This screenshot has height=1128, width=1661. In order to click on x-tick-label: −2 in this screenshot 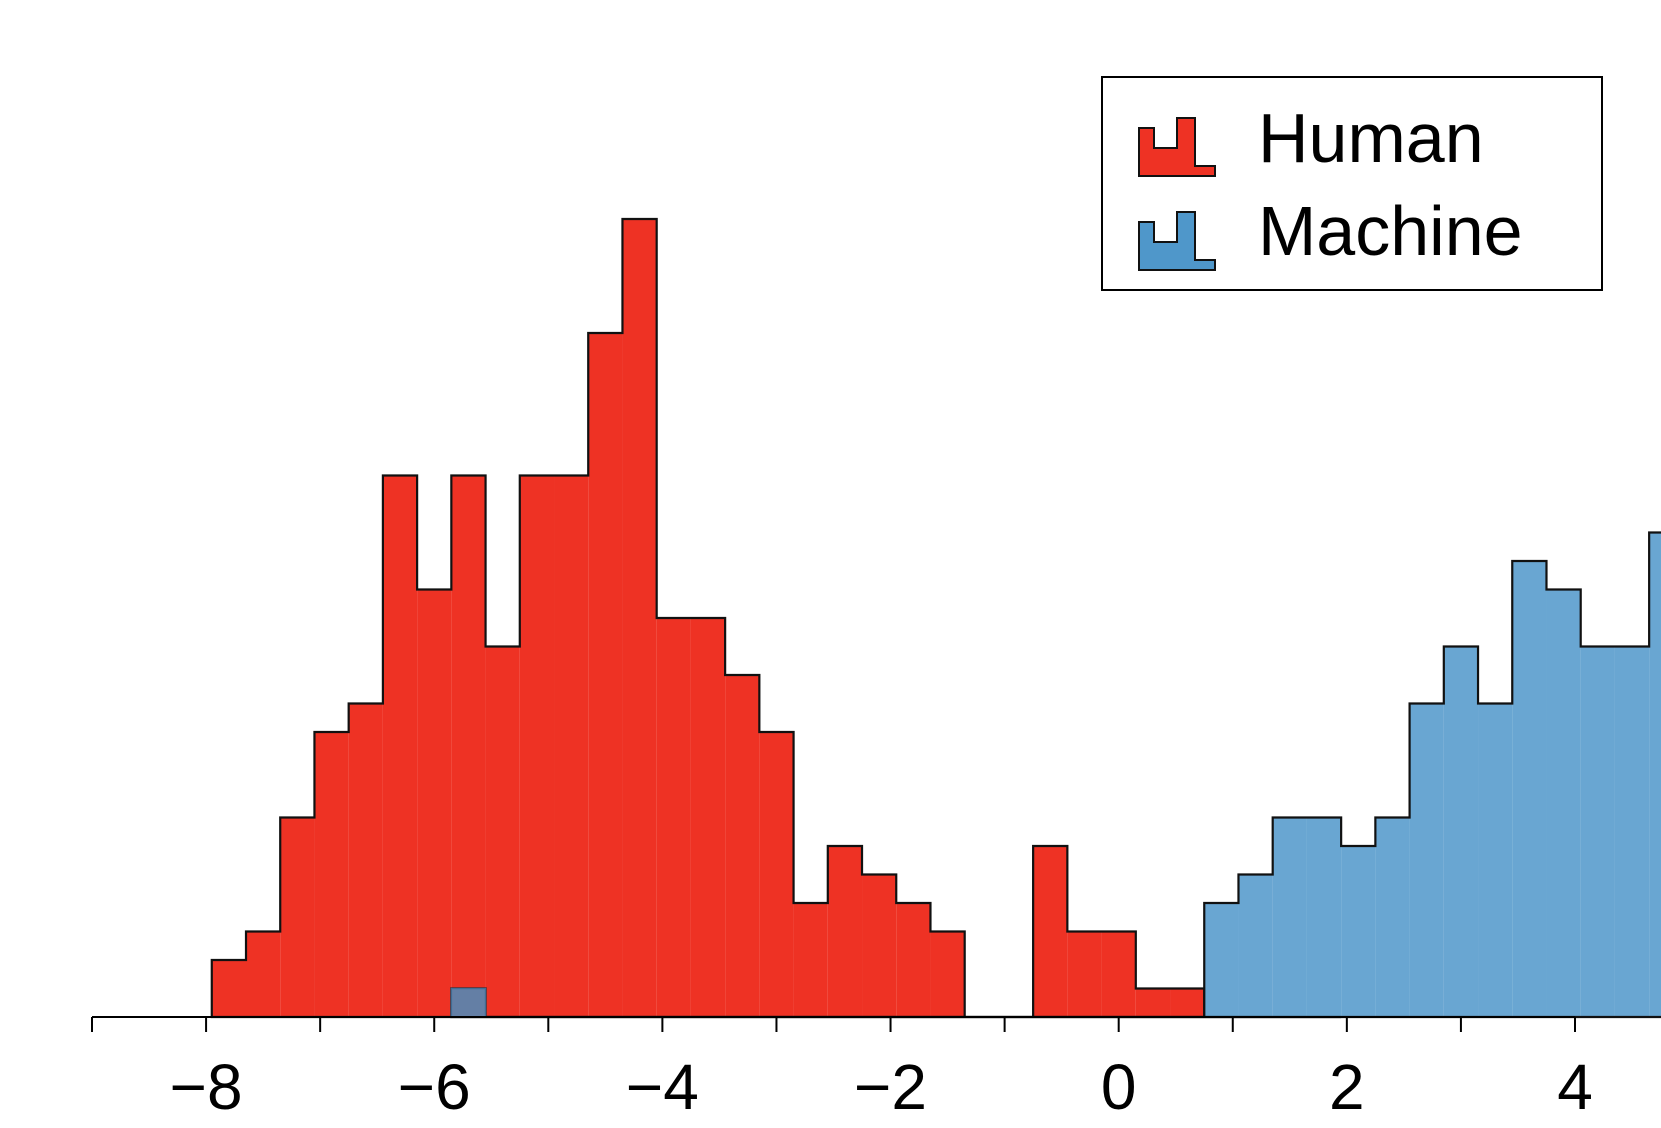, I will do `click(890, 1087)`.